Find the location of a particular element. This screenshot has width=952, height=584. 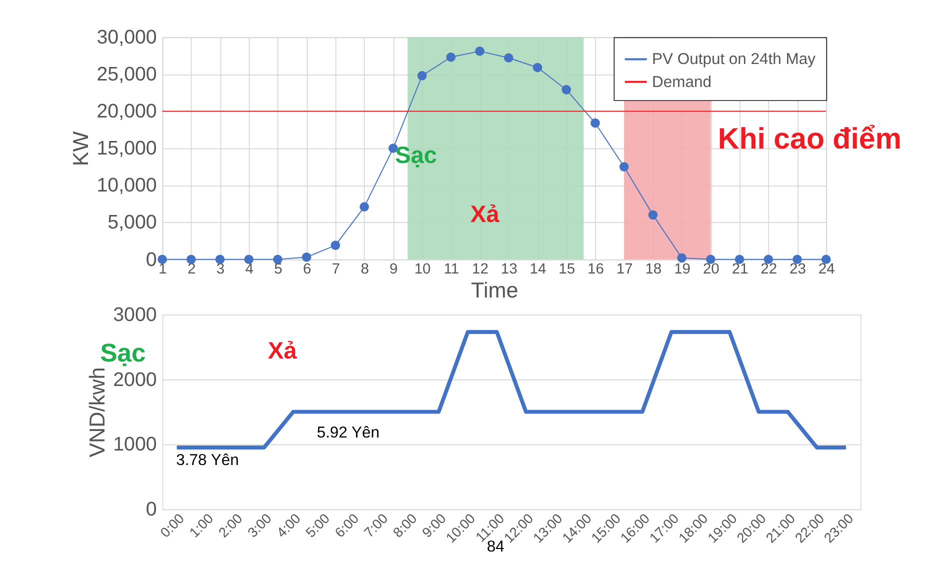

y-tick-label: 30,000 is located at coordinates (126, 37).